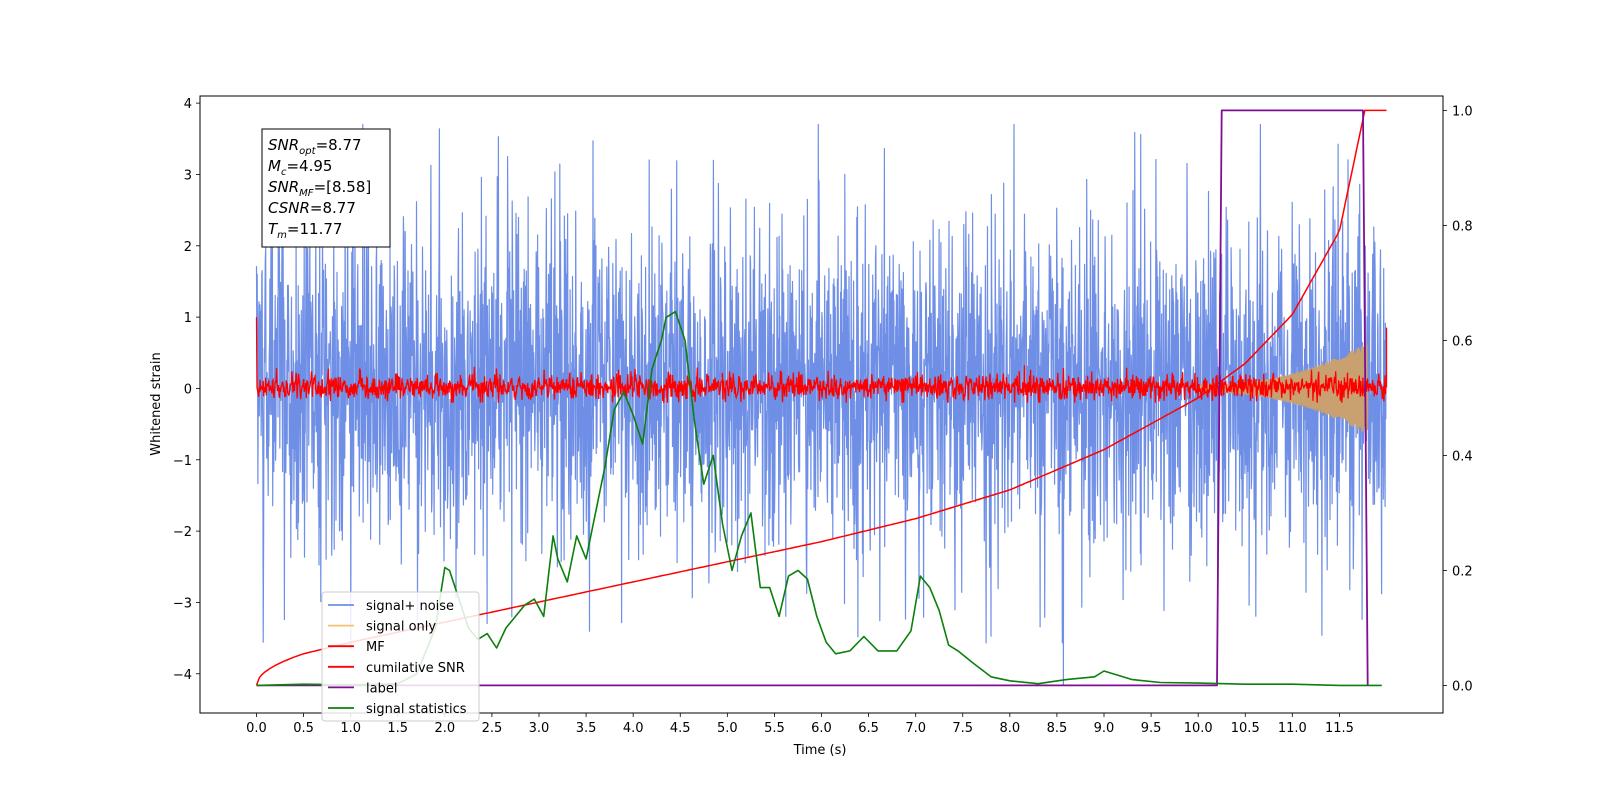 The height and width of the screenshot is (800, 1600). Describe the element at coordinates (256, 728) in the screenshot. I see `x-tick-label: 0.0` at that location.